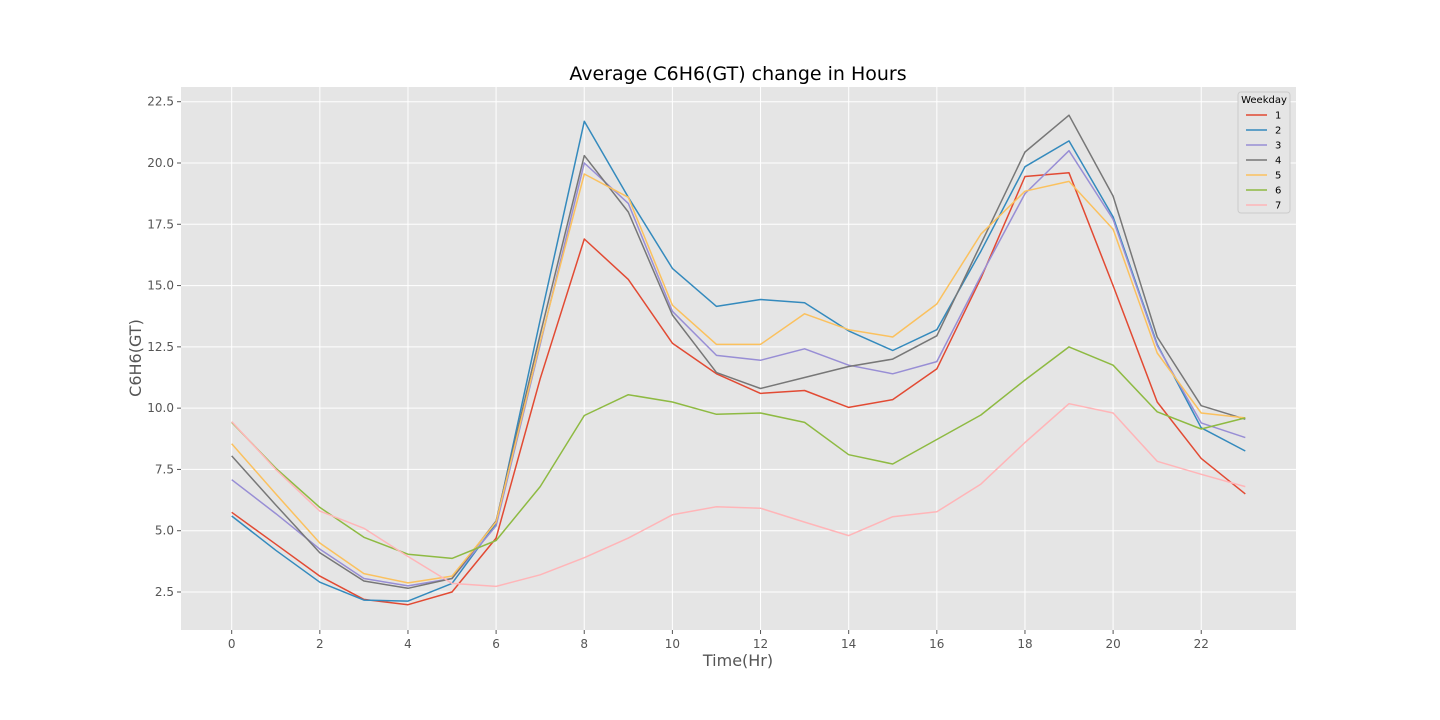 This screenshot has height=720, width=1440. I want to click on x-axis-ticks: 0 2 4 6 8 10 12 14 16 18 20 22, so click(718, 640).